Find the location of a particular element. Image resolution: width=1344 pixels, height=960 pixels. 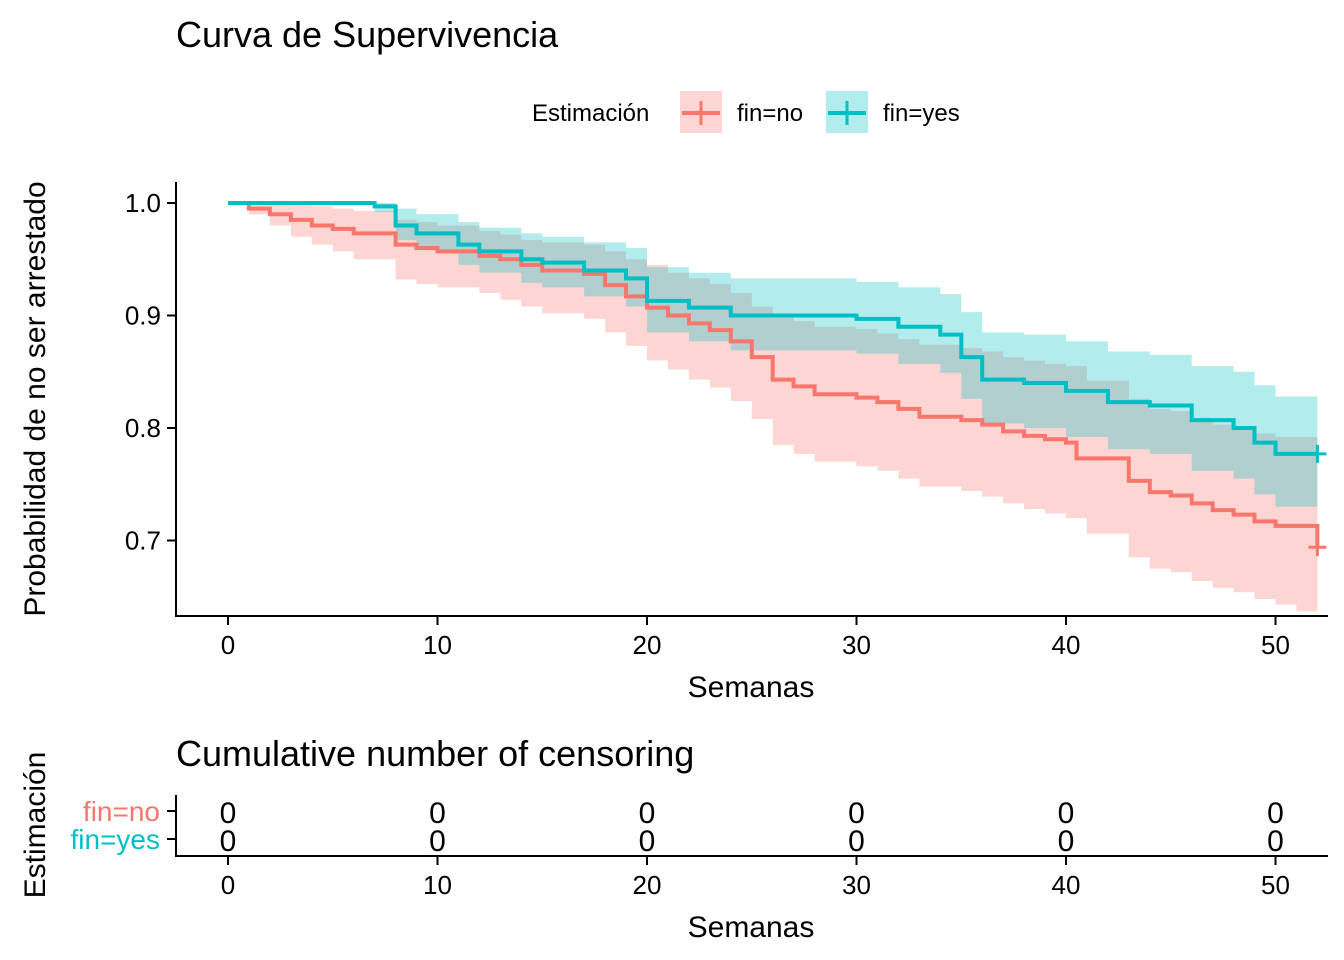

x-tick-label: 10 is located at coordinates (437, 645).